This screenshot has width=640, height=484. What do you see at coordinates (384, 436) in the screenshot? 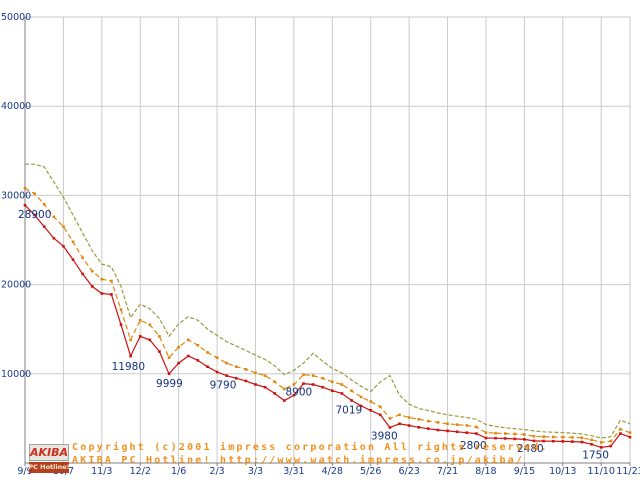
I see `point-label: 3980` at bounding box center [384, 436].